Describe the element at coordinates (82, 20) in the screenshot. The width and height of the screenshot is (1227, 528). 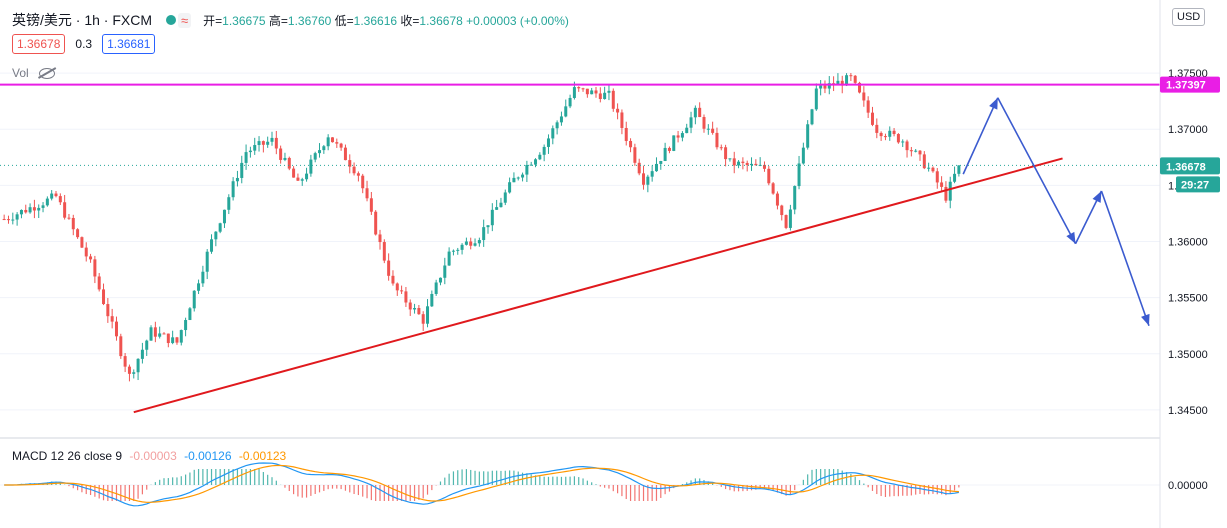
I see `symbol-title: 英镑/美元 · 1h · FXCM` at that location.